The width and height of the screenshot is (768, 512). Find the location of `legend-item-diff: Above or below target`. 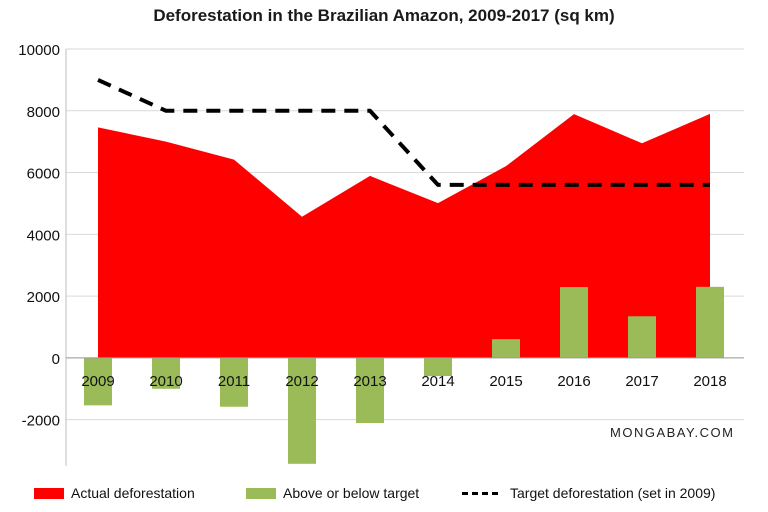

legend-item-diff: Above or below target is located at coordinates (332, 493).